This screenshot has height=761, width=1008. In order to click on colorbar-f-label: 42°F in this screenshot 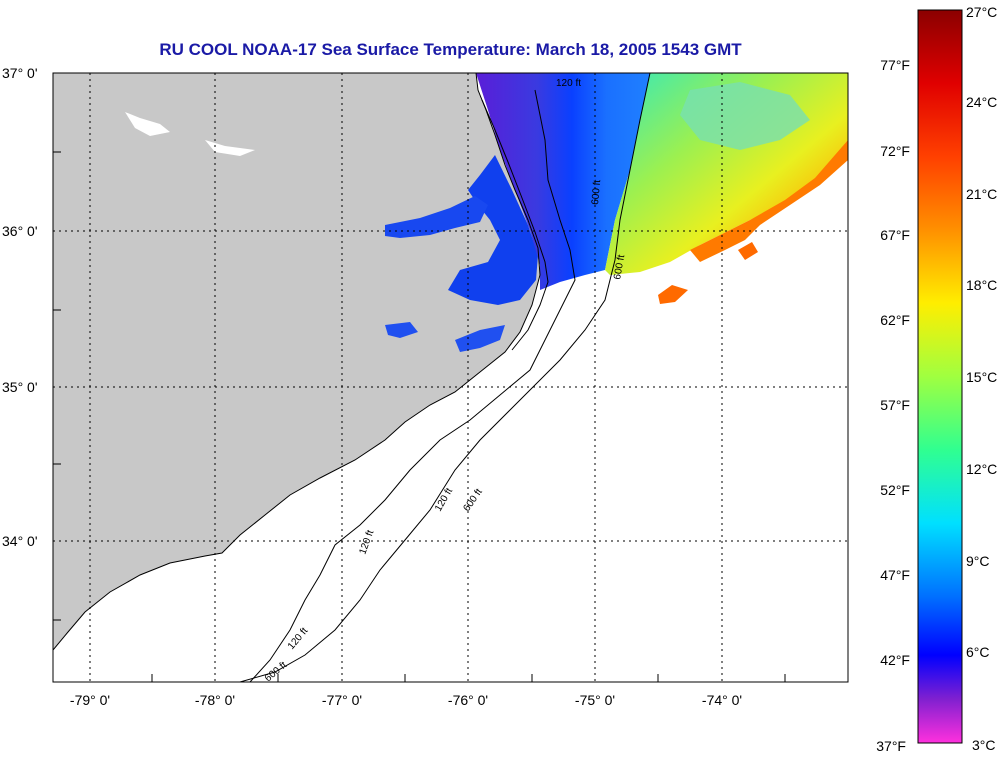, I will do `click(895, 660)`.